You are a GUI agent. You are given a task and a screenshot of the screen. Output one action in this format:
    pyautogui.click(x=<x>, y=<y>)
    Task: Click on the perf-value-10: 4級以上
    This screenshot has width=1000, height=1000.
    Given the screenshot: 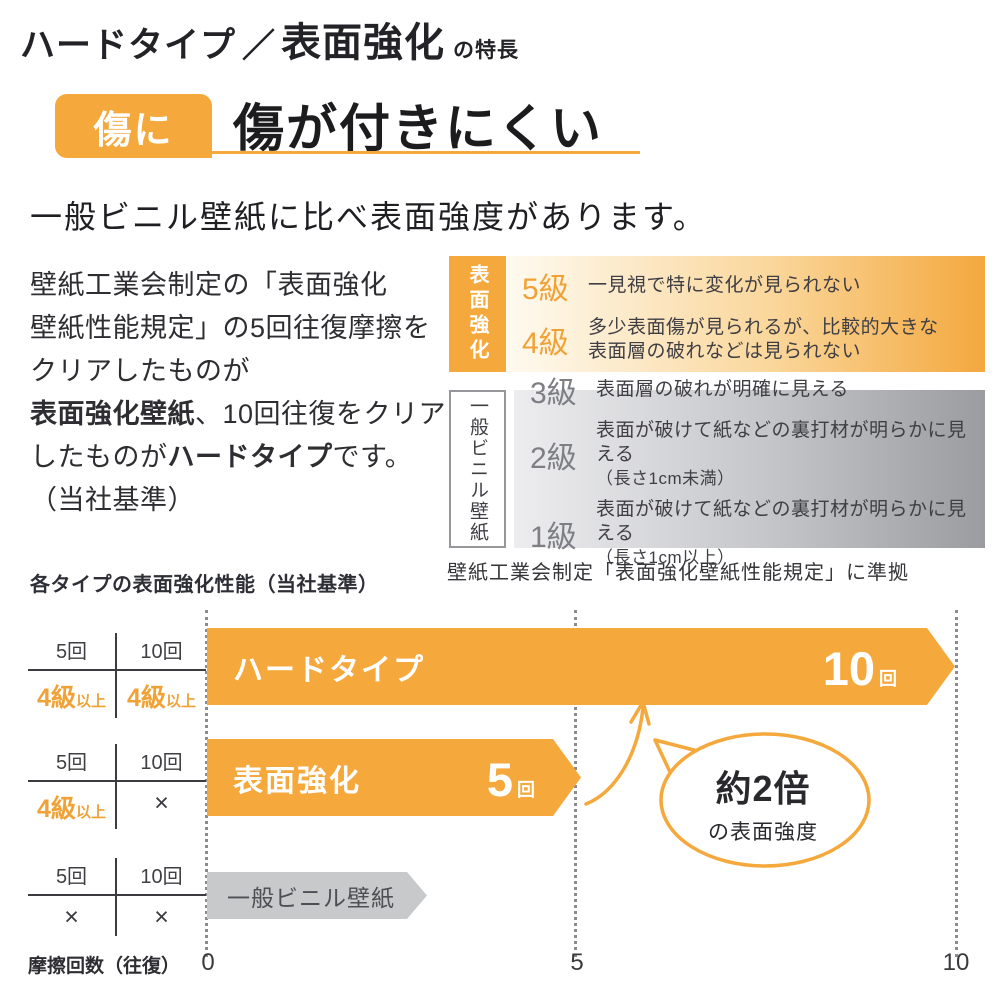 What is the action you would take?
    pyautogui.click(x=161, y=694)
    